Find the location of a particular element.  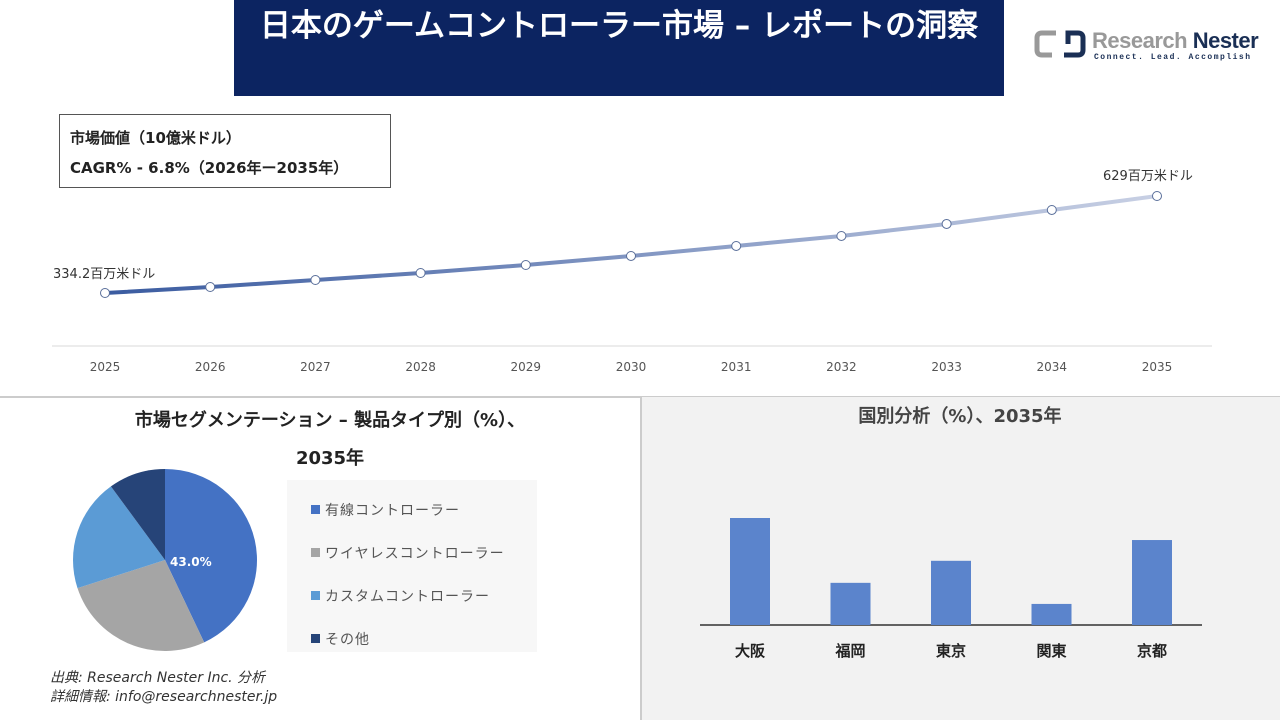

legend-label: その他 is located at coordinates (347, 639).